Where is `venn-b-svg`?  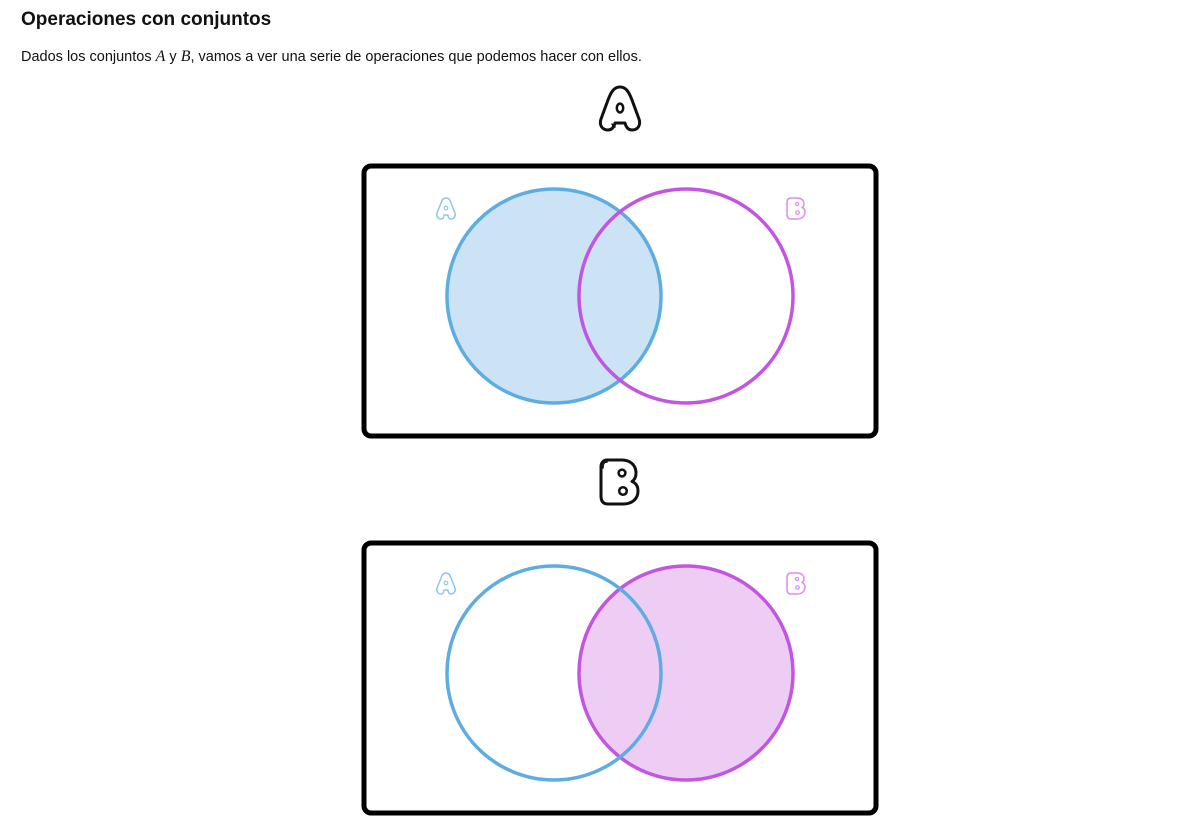 venn-b-svg is located at coordinates (620, 678).